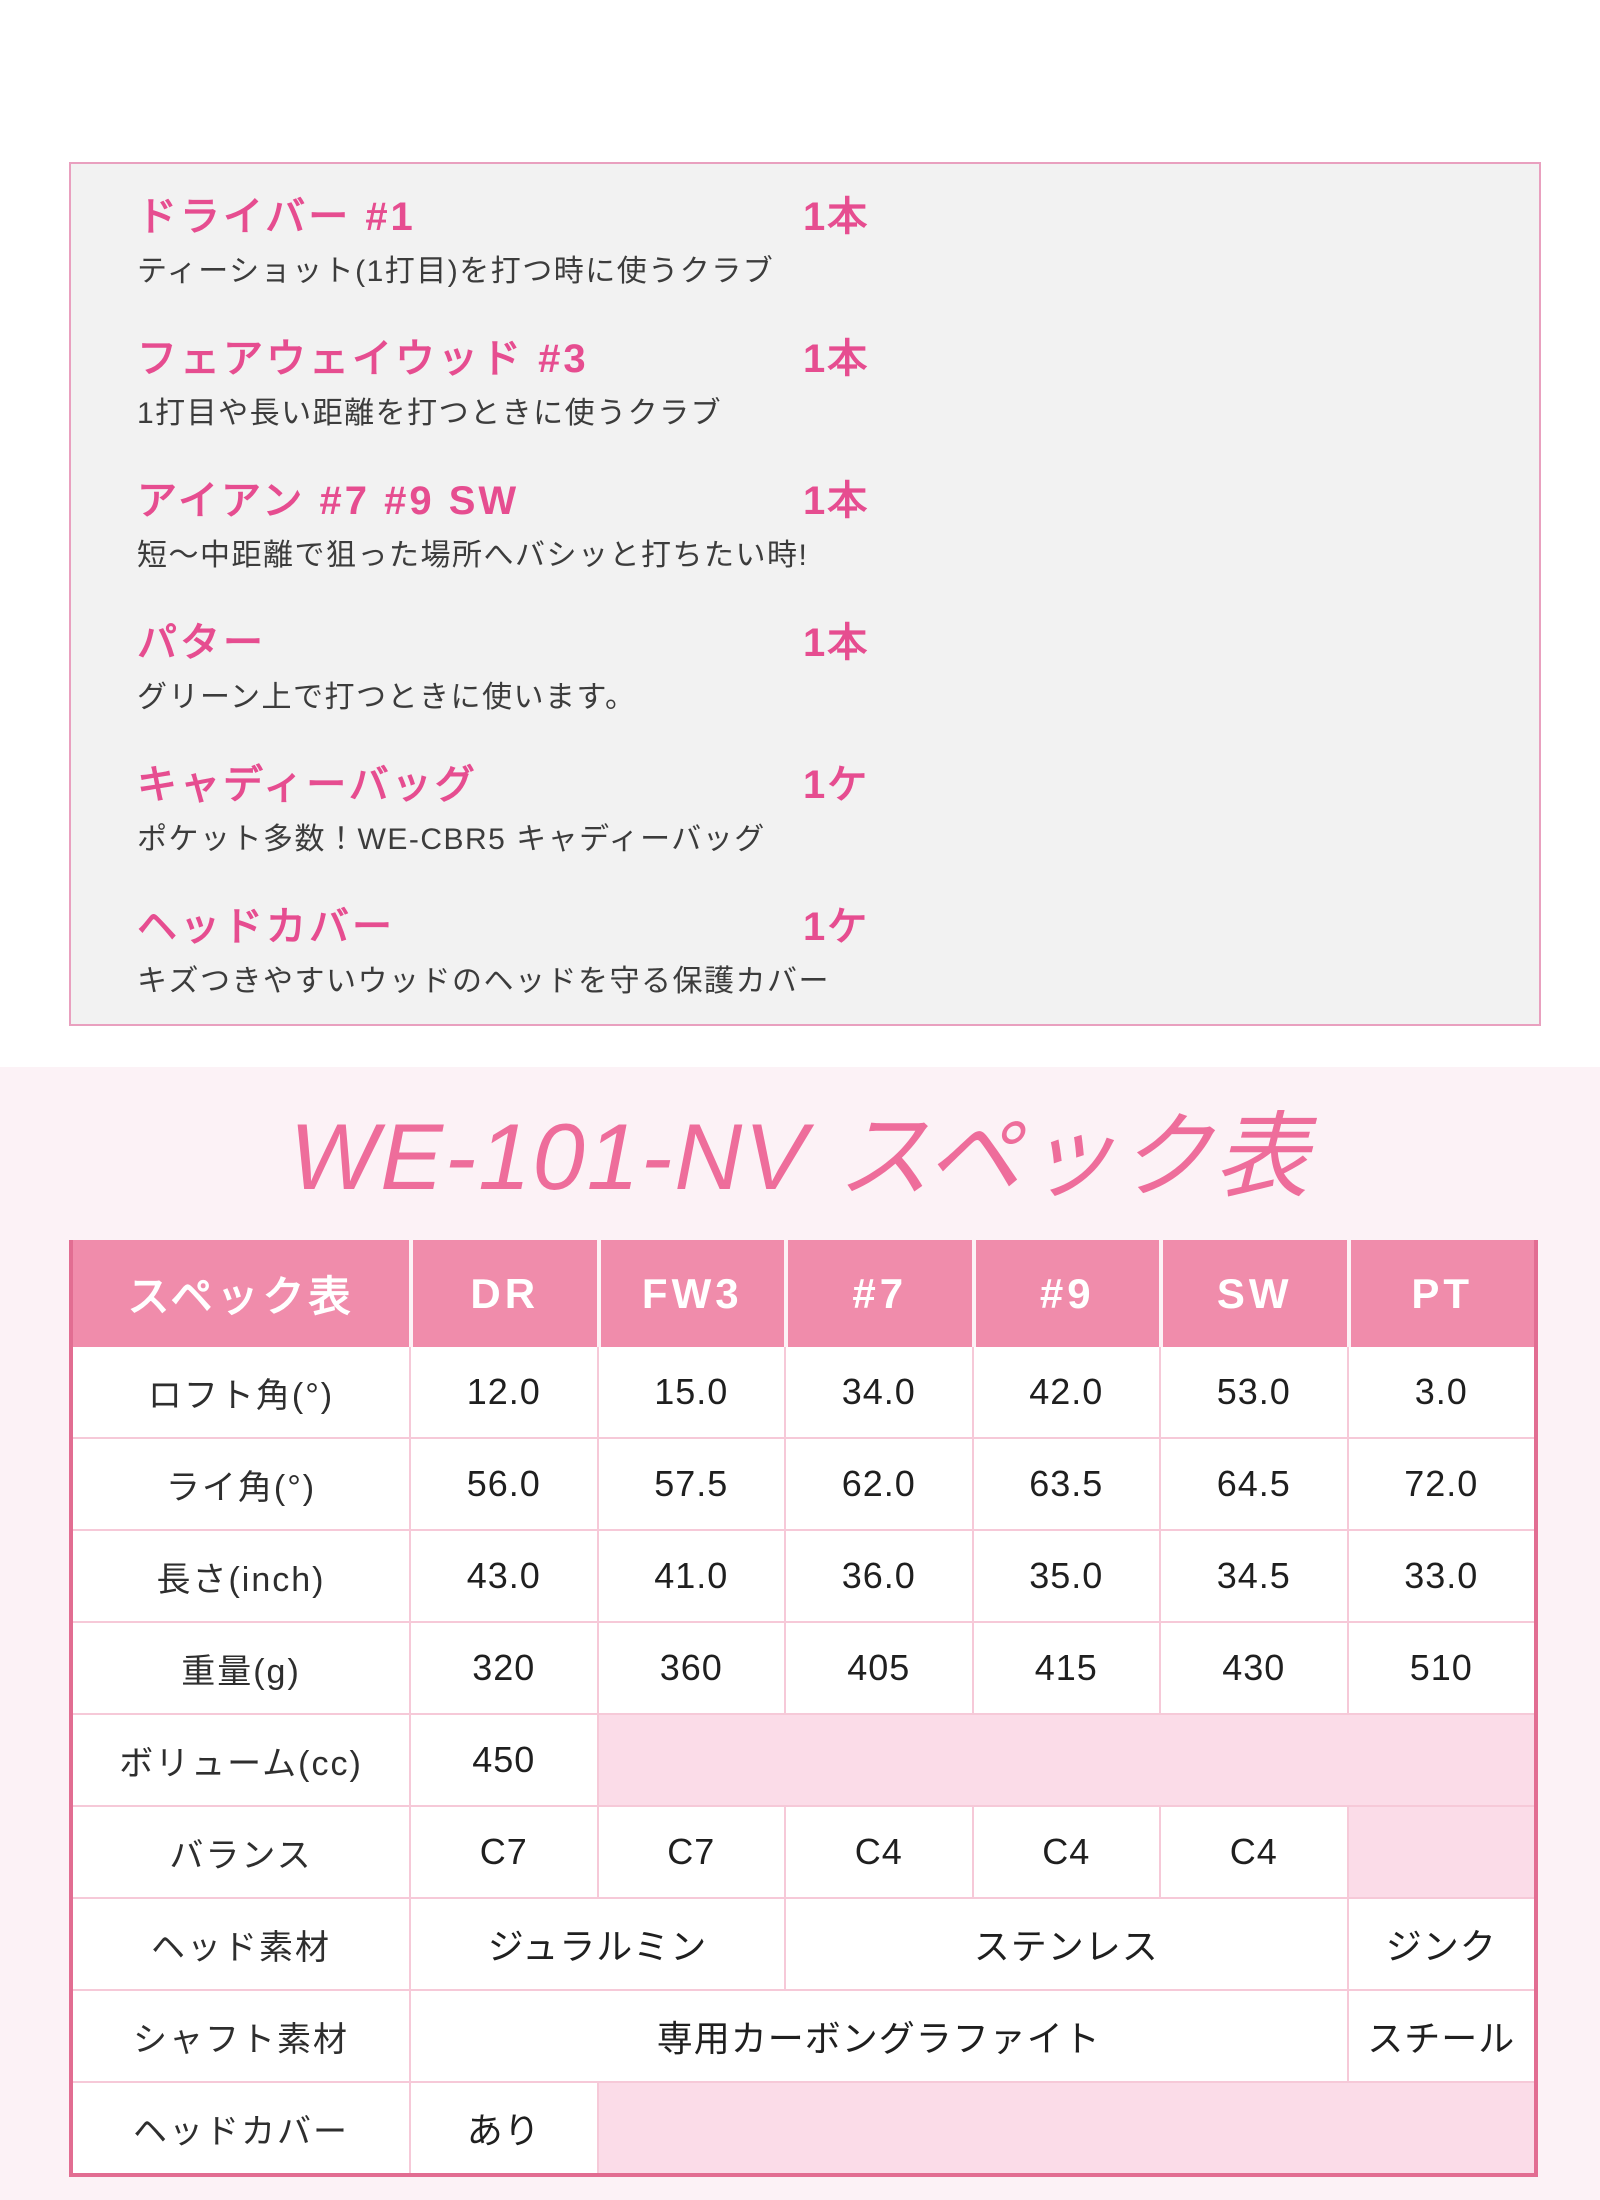  What do you see at coordinates (800, 1156) in the screenshot?
I see `spec-table-title: WE-101-NV スペック表` at bounding box center [800, 1156].